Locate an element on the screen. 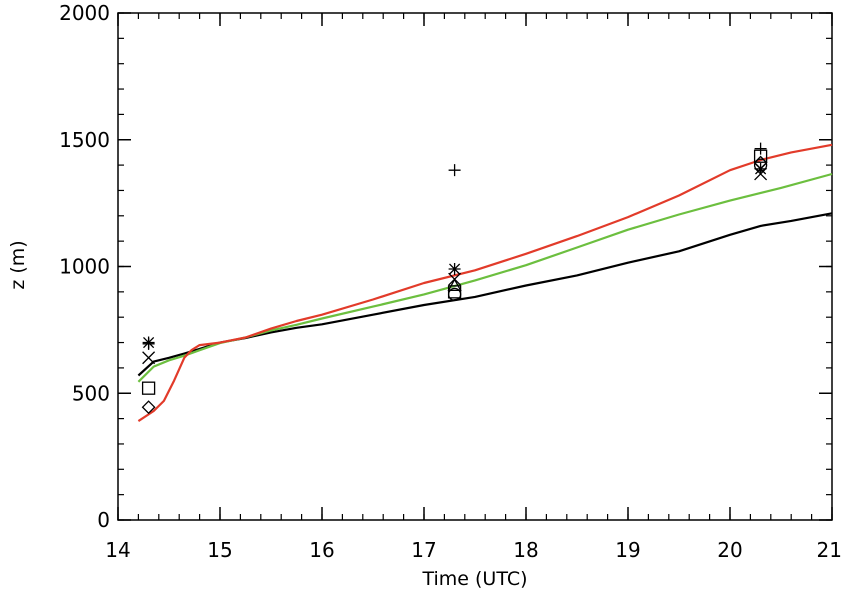  x-tick-label: 14 is located at coordinates (117, 550).